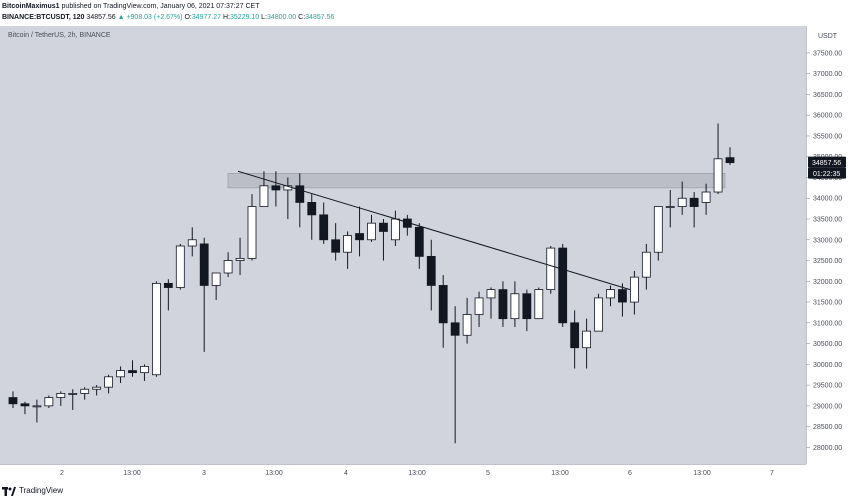 The height and width of the screenshot is (501, 850). Describe the element at coordinates (31, 6) in the screenshot. I see `author-name: BitcoinMaximus1` at that location.